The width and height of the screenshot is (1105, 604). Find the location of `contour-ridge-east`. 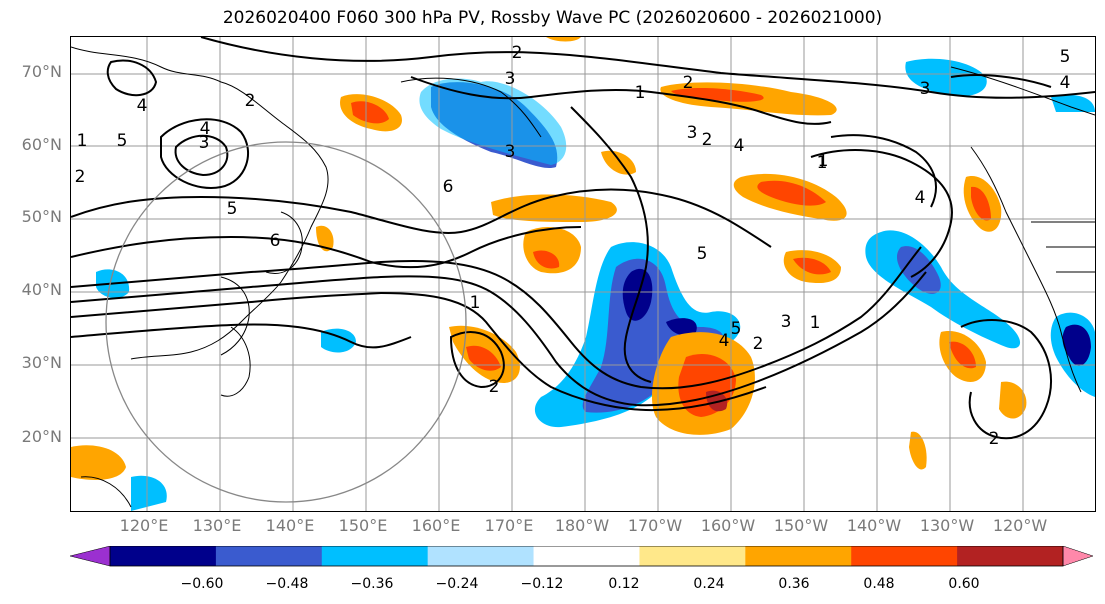

contour-ridge-east is located at coordinates (881, 213).